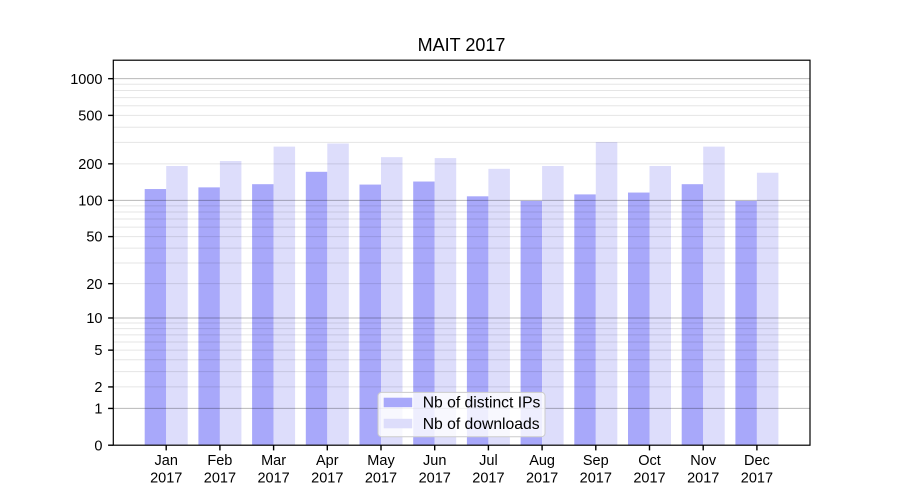 This screenshot has width=900, height=500. I want to click on svg-text: Jun, so click(434, 461).